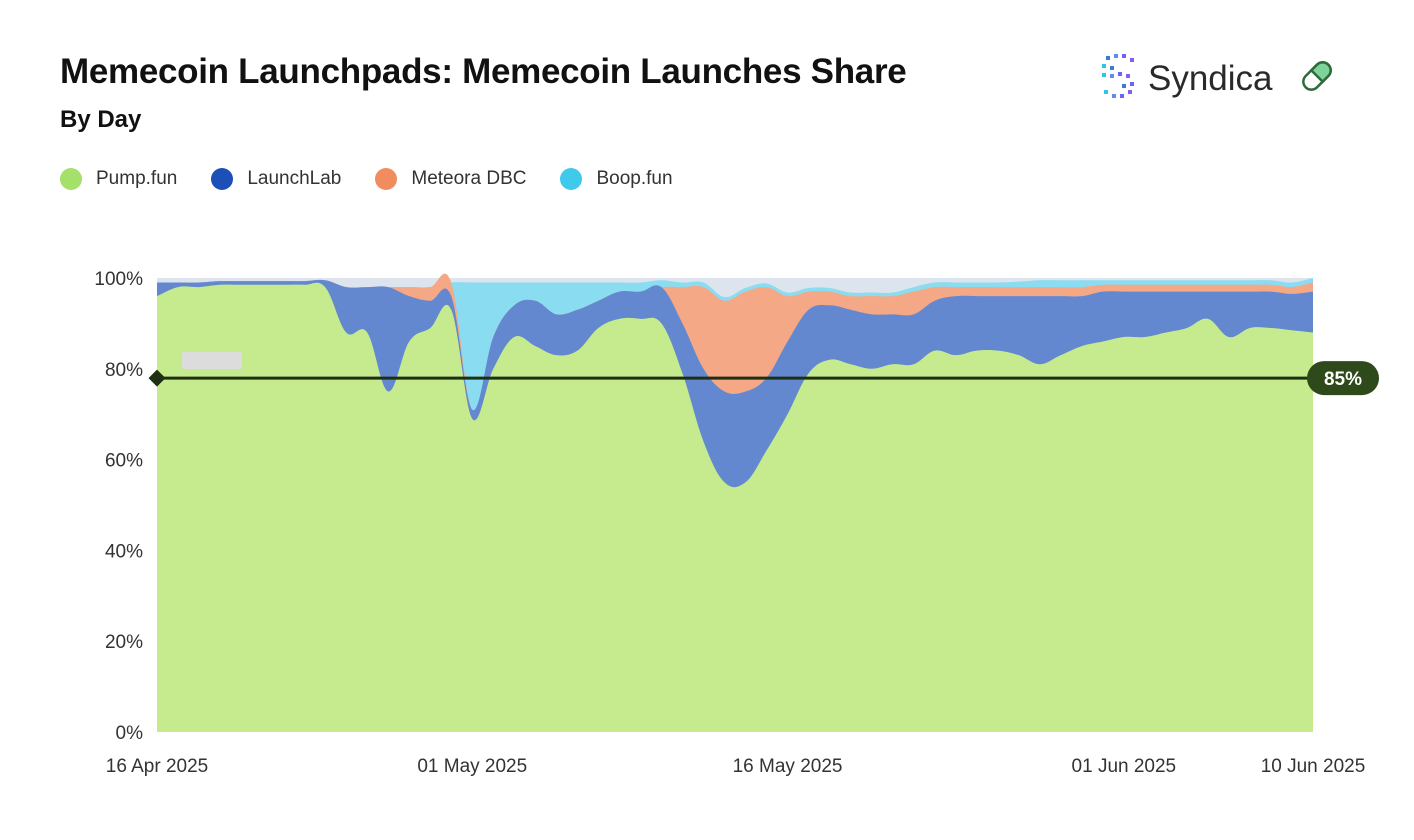  I want to click on x-tick-label: 01 May 2025, so click(472, 766).